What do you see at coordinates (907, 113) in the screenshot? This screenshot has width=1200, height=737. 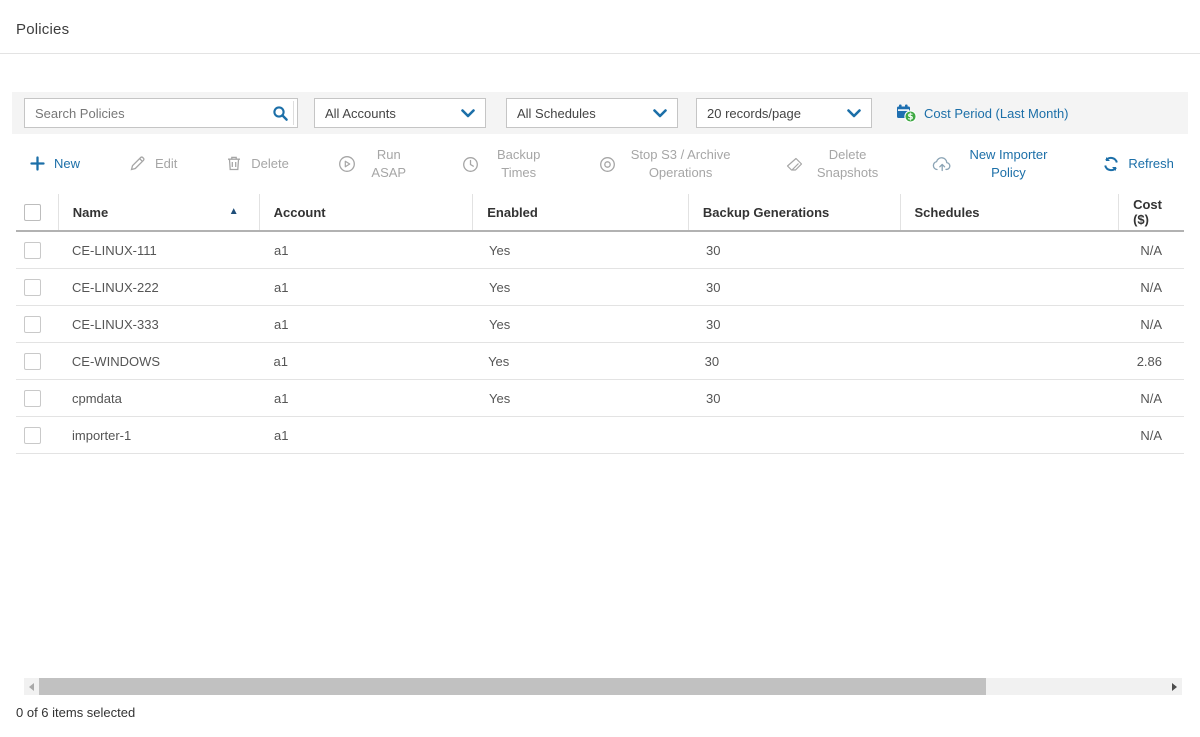 I see `calendar-dollar-icon: $` at bounding box center [907, 113].